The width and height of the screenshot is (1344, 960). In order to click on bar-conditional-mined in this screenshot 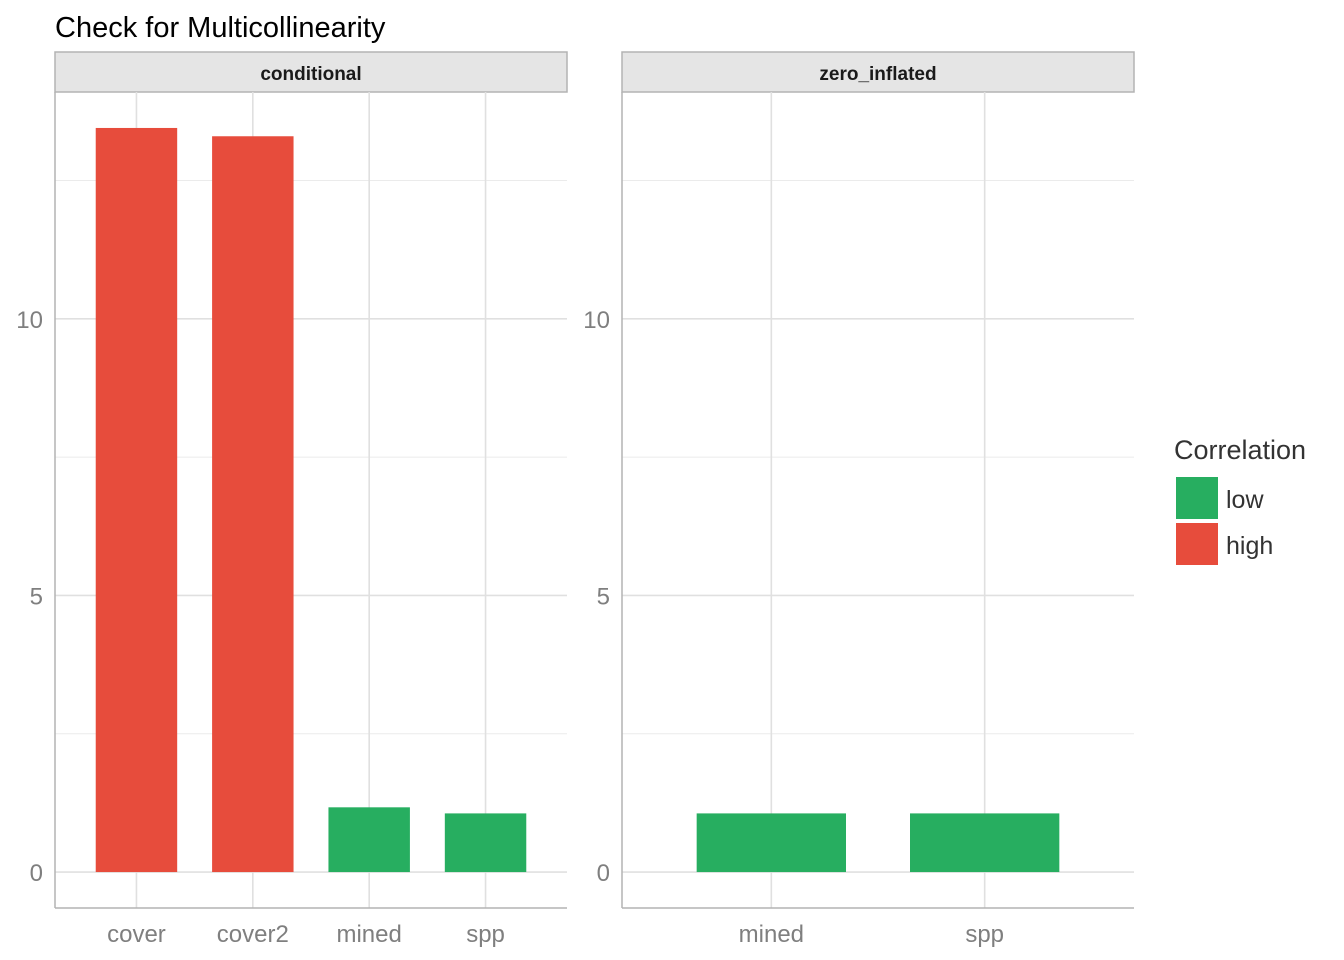, I will do `click(369, 840)`.